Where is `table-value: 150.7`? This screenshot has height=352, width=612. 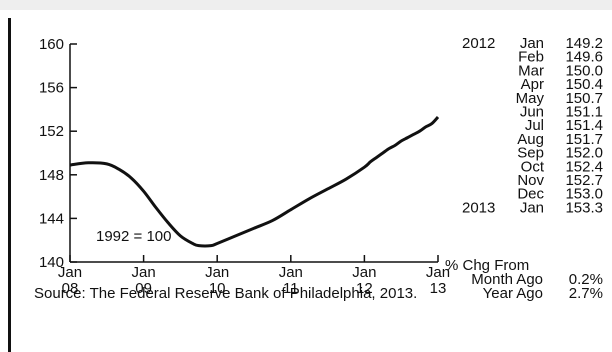 table-value: 150.7 is located at coordinates (584, 98).